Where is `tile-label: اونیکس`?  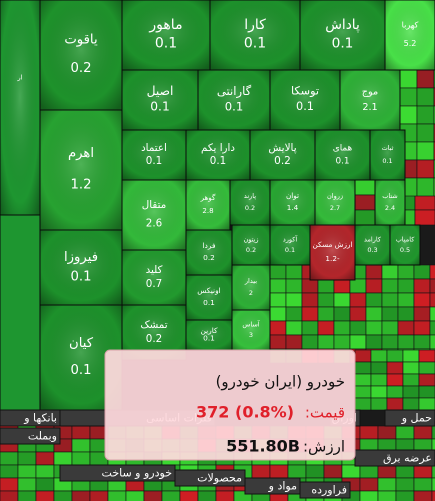 tile-label: اونیکس is located at coordinates (208, 290).